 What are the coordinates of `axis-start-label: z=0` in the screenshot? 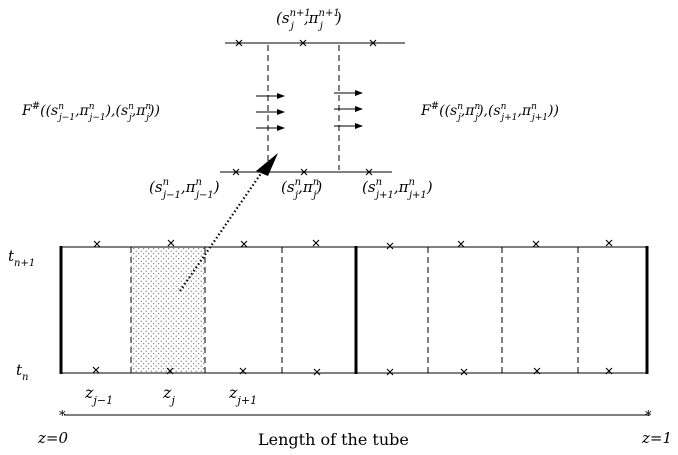 It's located at (52, 438).